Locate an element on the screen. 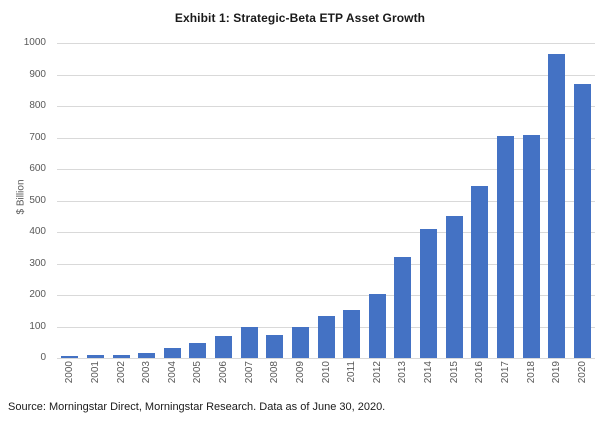 The height and width of the screenshot is (424, 600). x-tick-label: 2005 is located at coordinates (198, 372).